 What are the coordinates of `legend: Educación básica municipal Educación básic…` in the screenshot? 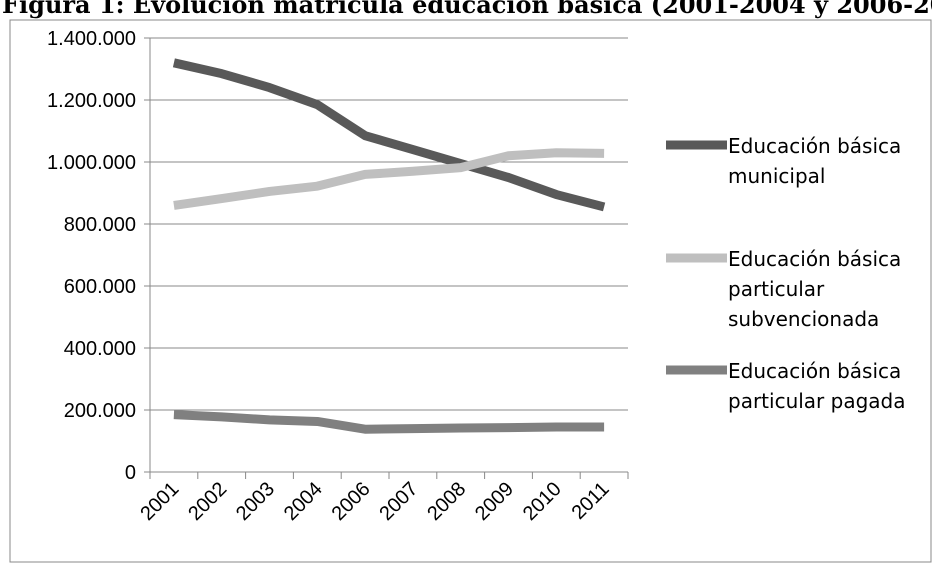 It's located at (786, 273).